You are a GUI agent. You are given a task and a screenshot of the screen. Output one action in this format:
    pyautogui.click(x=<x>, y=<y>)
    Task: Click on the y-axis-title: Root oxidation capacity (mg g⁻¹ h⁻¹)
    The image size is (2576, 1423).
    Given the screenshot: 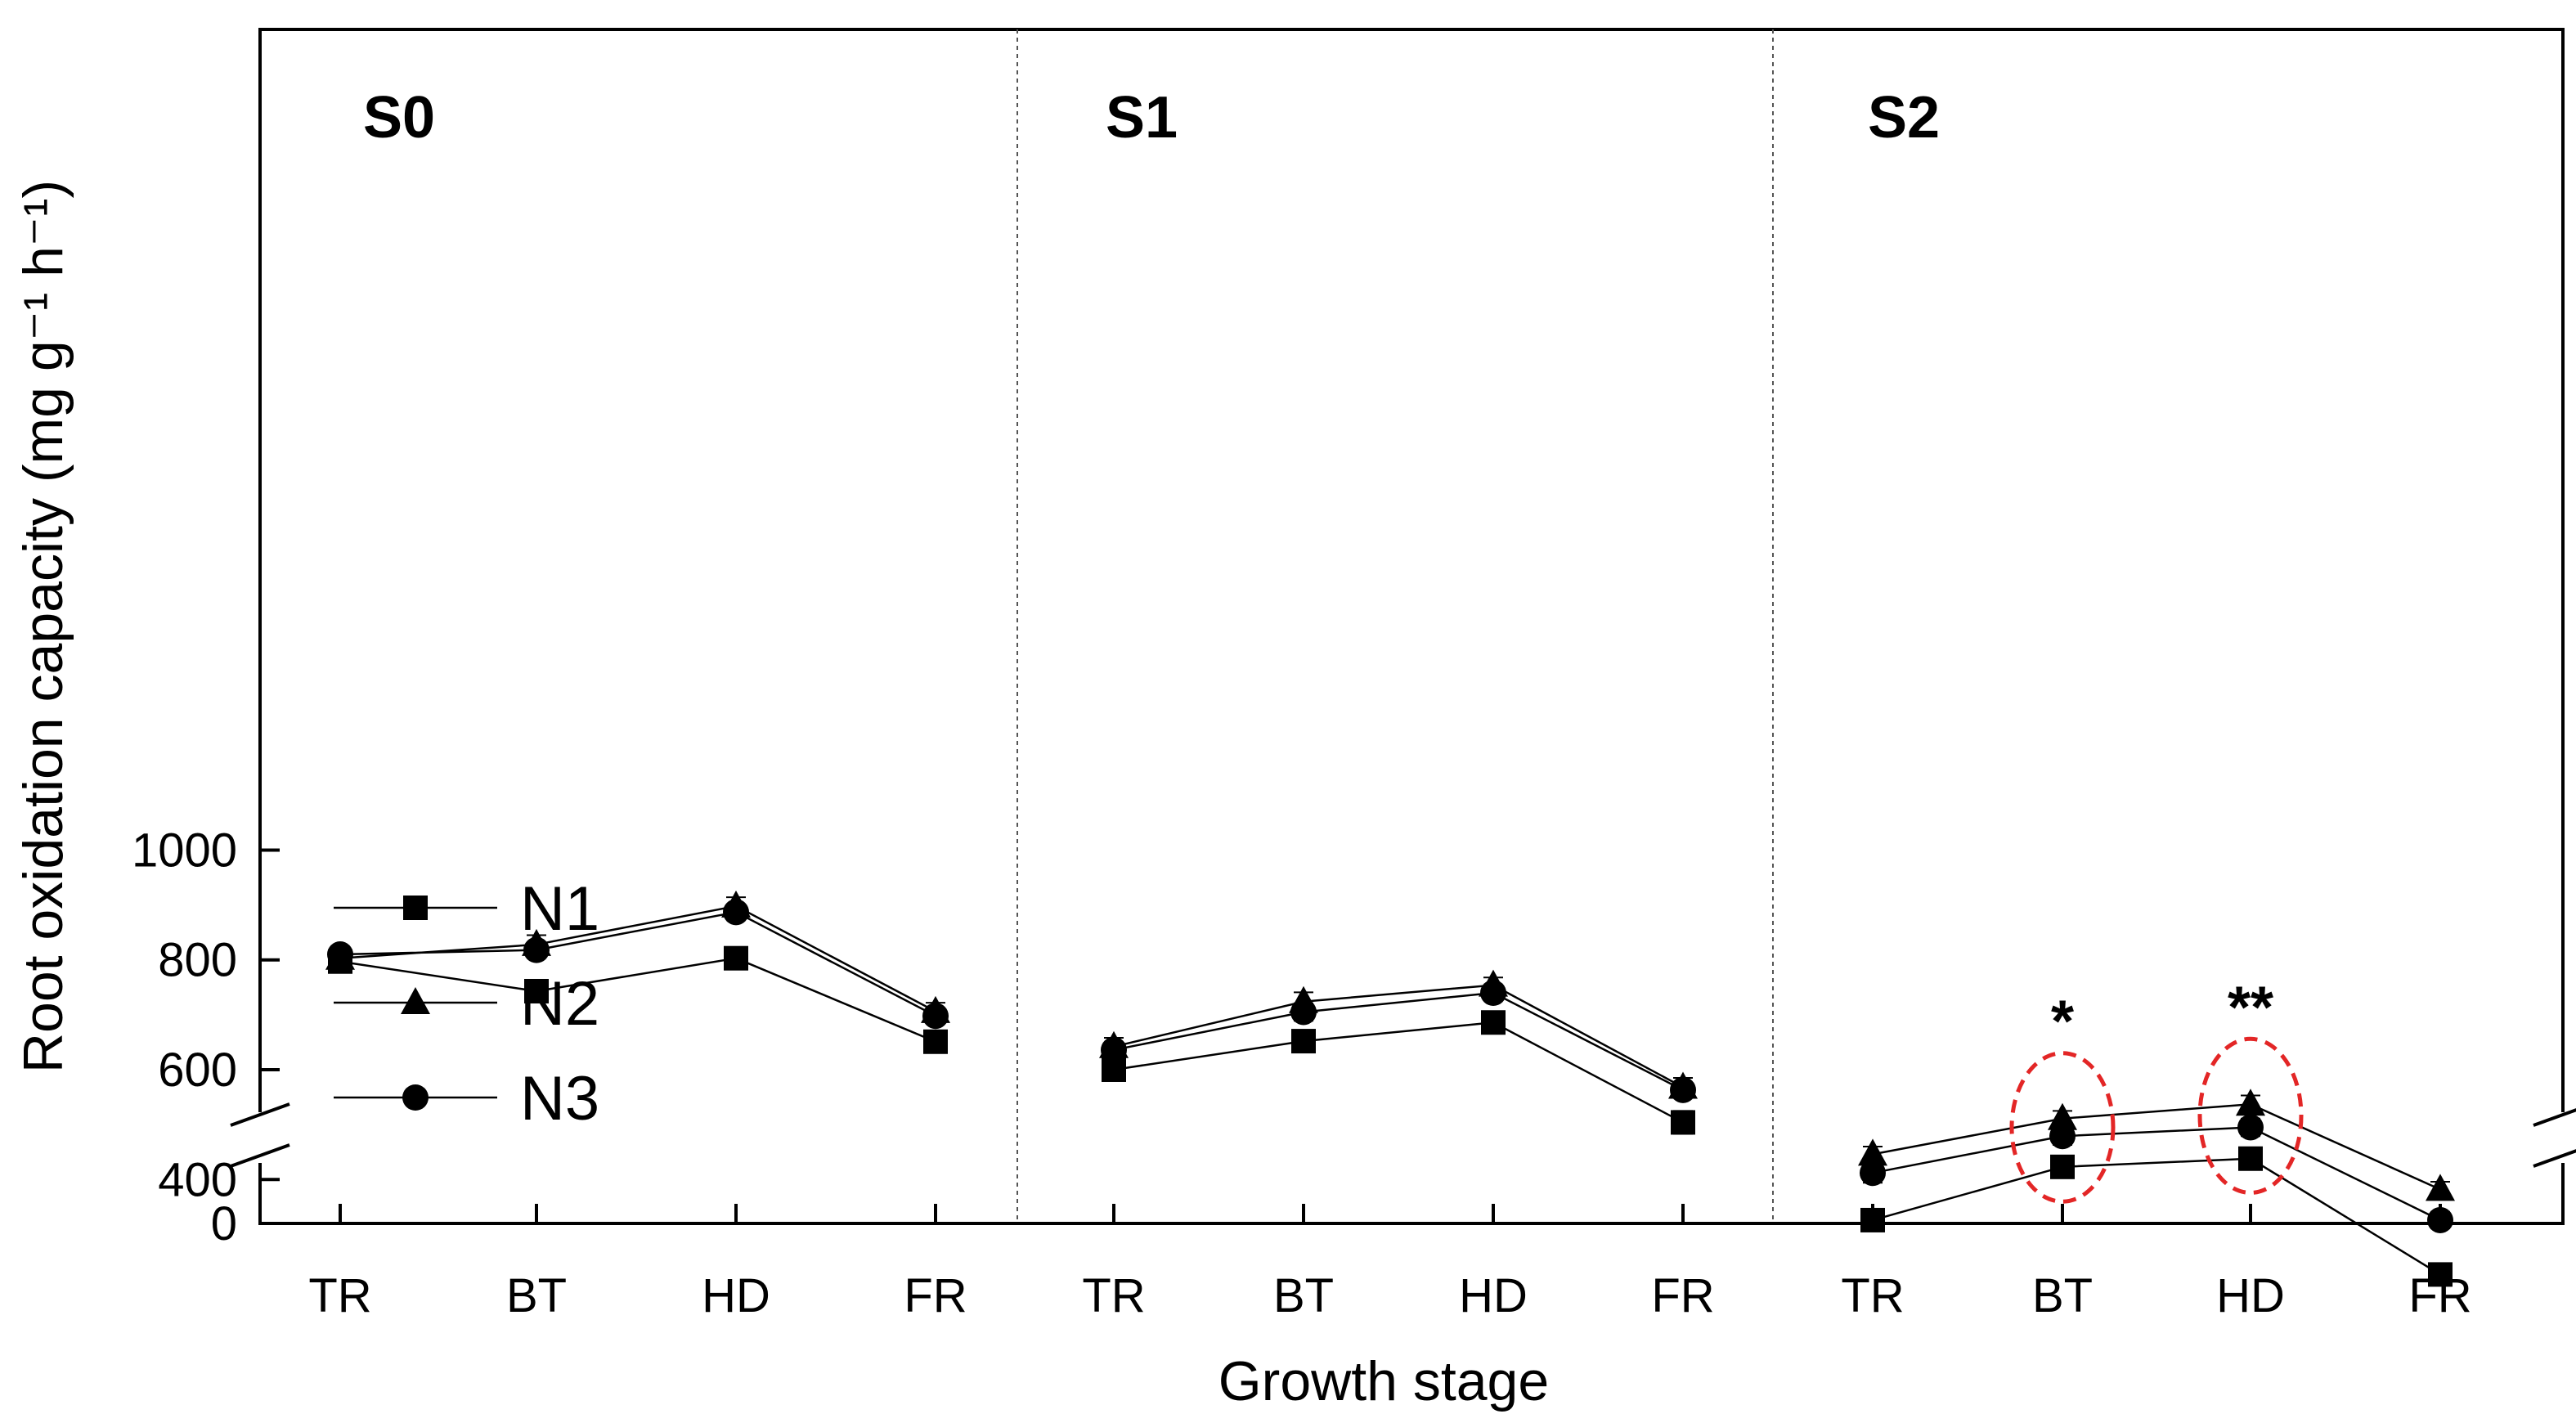 What is the action you would take?
    pyautogui.click(x=43, y=626)
    